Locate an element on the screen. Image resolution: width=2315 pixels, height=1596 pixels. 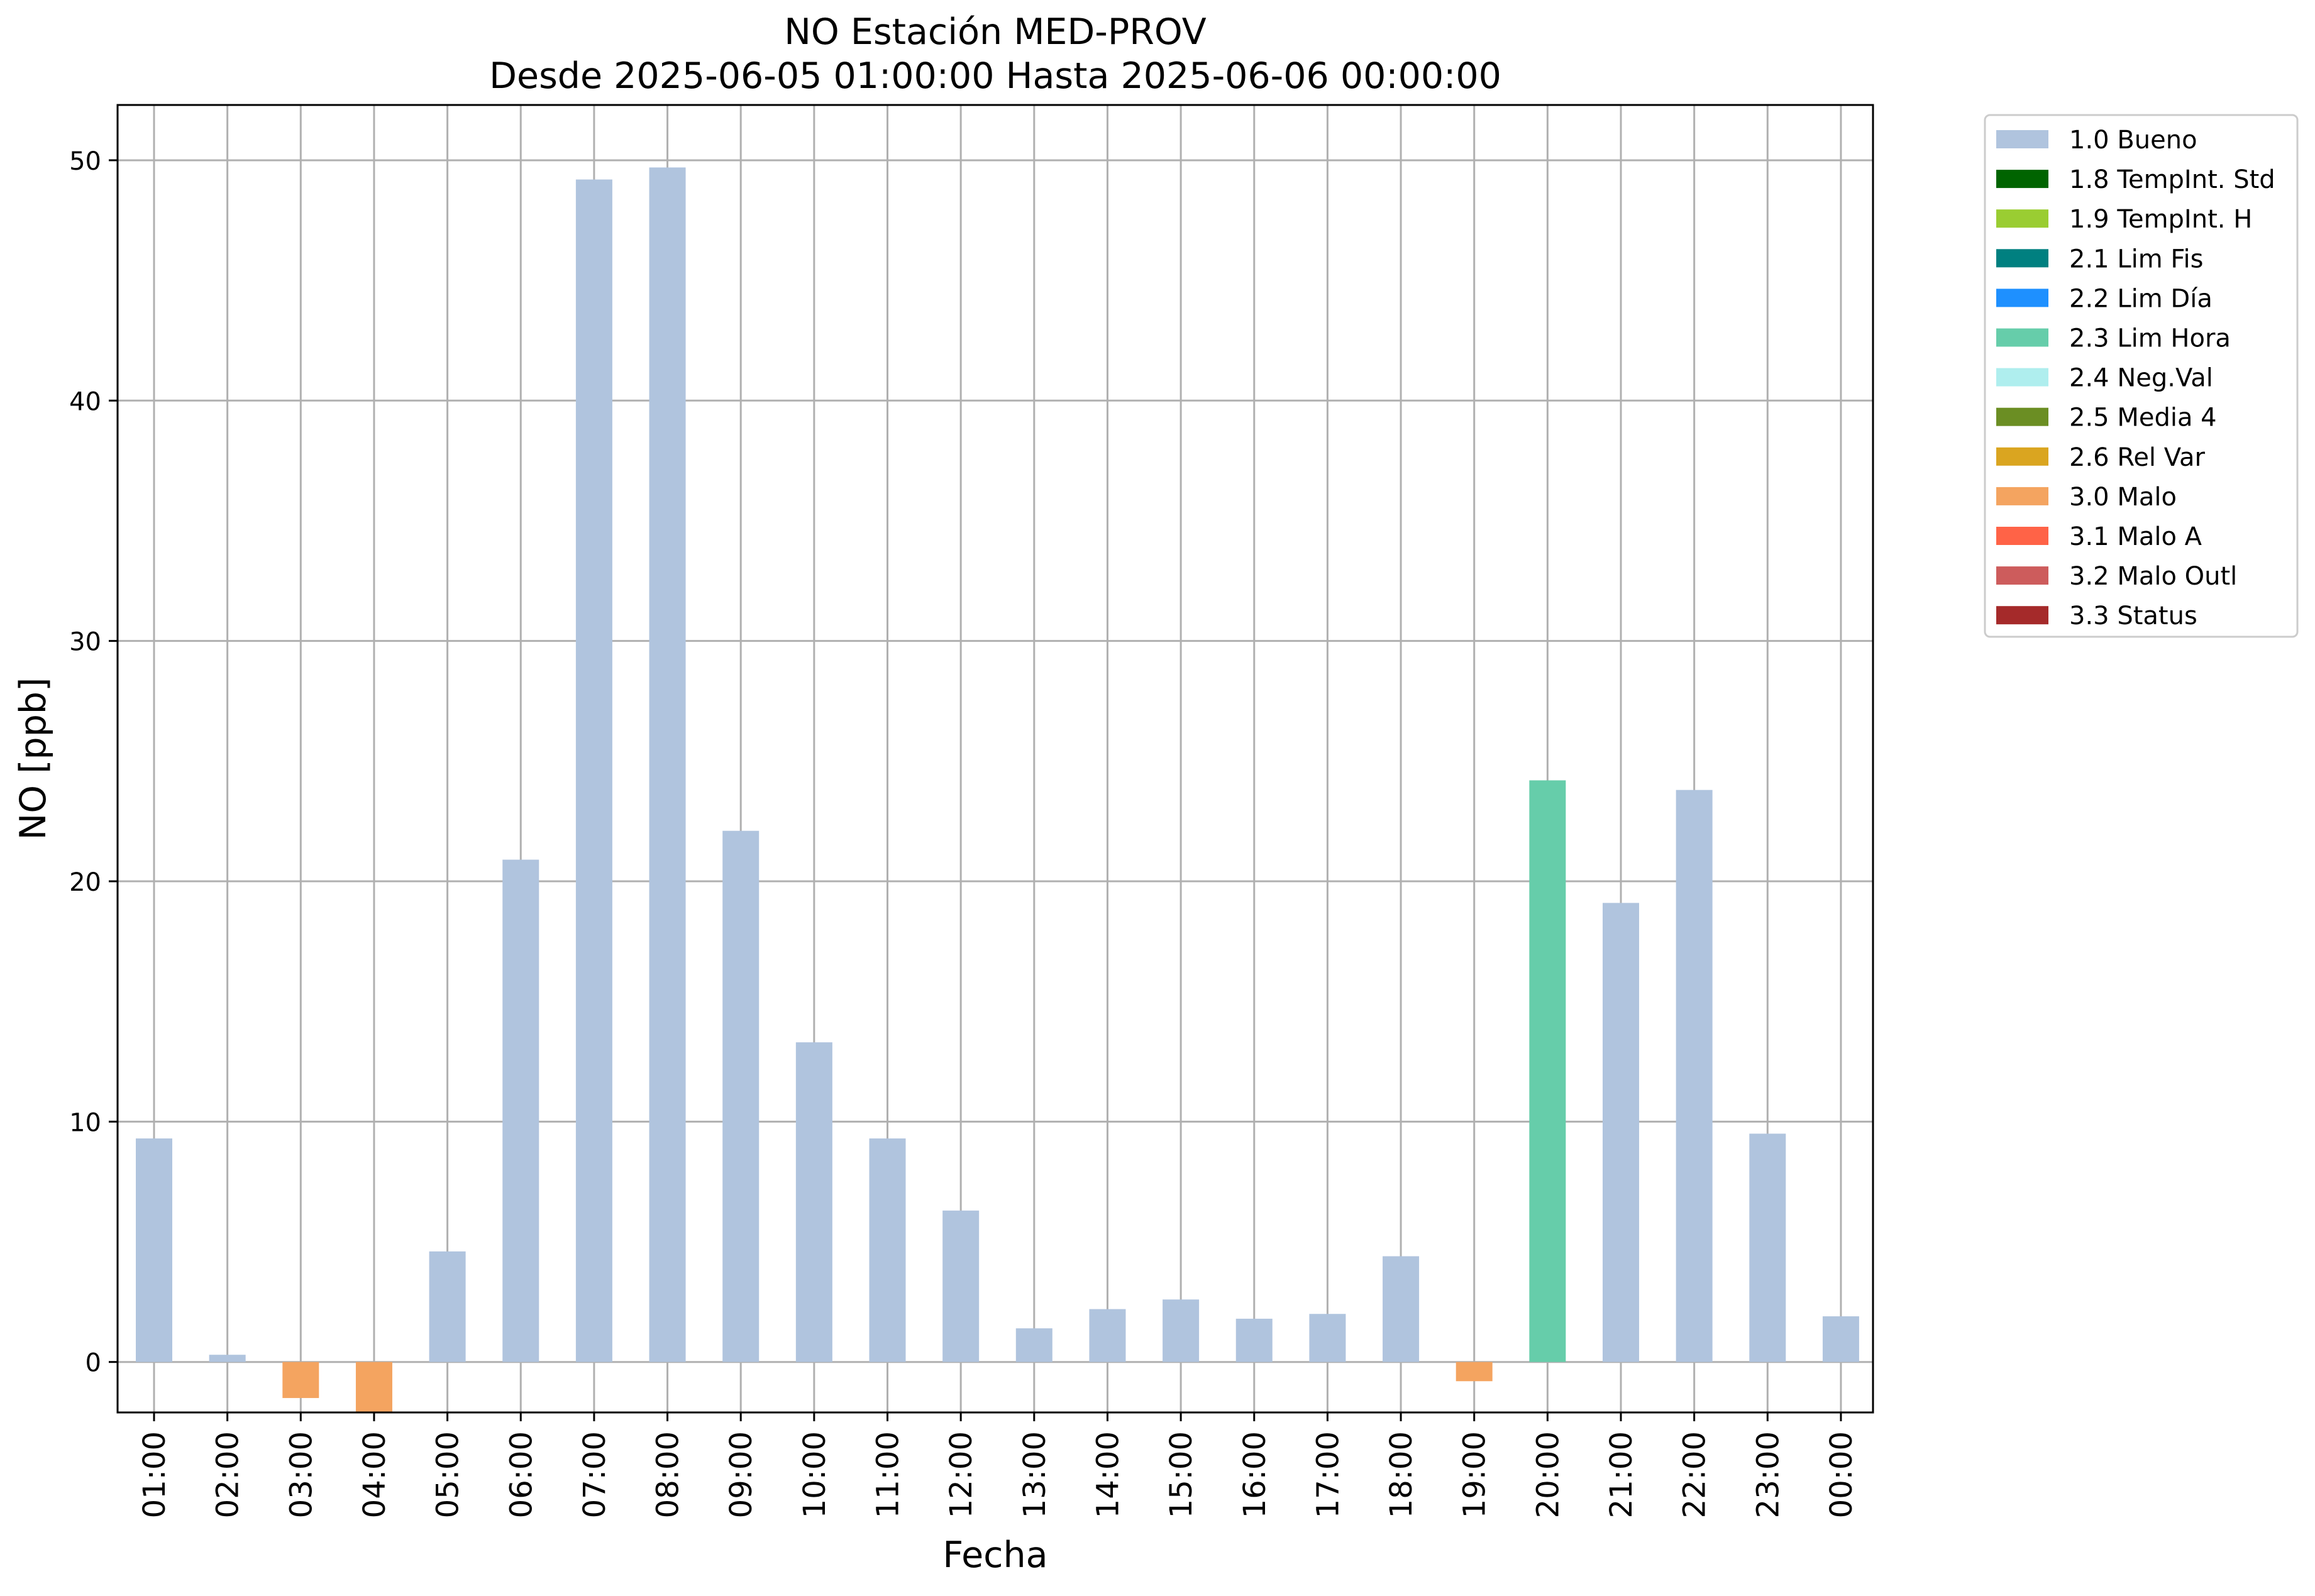
legend-label: 3.2 Malo Outl is located at coordinates (2153, 576).